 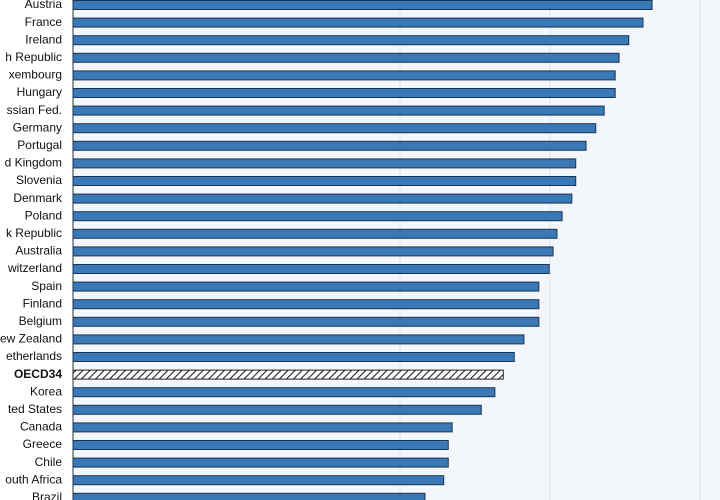 I want to click on y-tick-label: Finland, so click(x=42, y=303).